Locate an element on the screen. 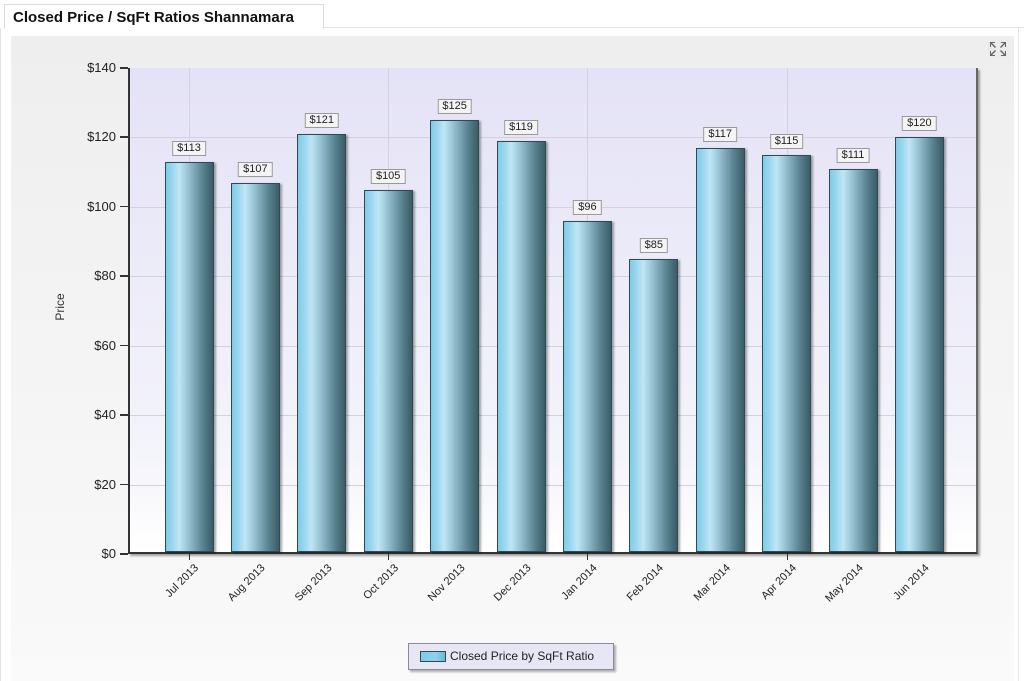 This screenshot has width=1024, height=681. legend-swatch is located at coordinates (433, 656).